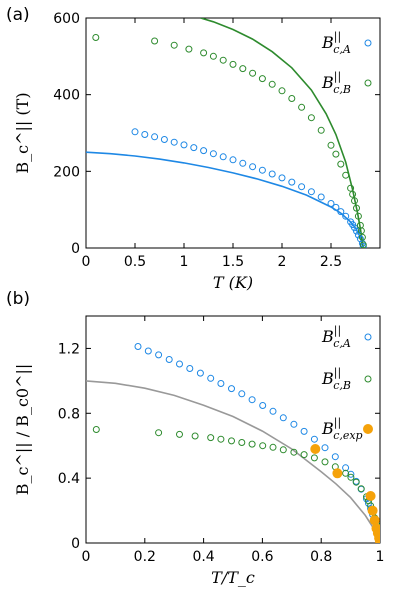 This screenshot has width=415, height=596. Describe the element at coordinates (135, 262) in the screenshot. I see `x-tick-label: 0.5` at that location.